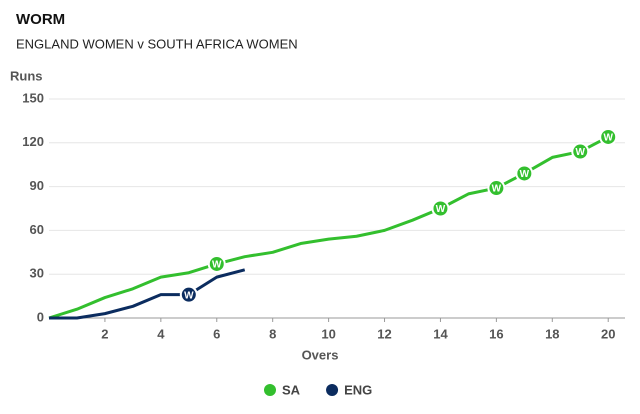  What do you see at coordinates (33, 141) in the screenshot?
I see `y-tick-label: 120` at bounding box center [33, 141].